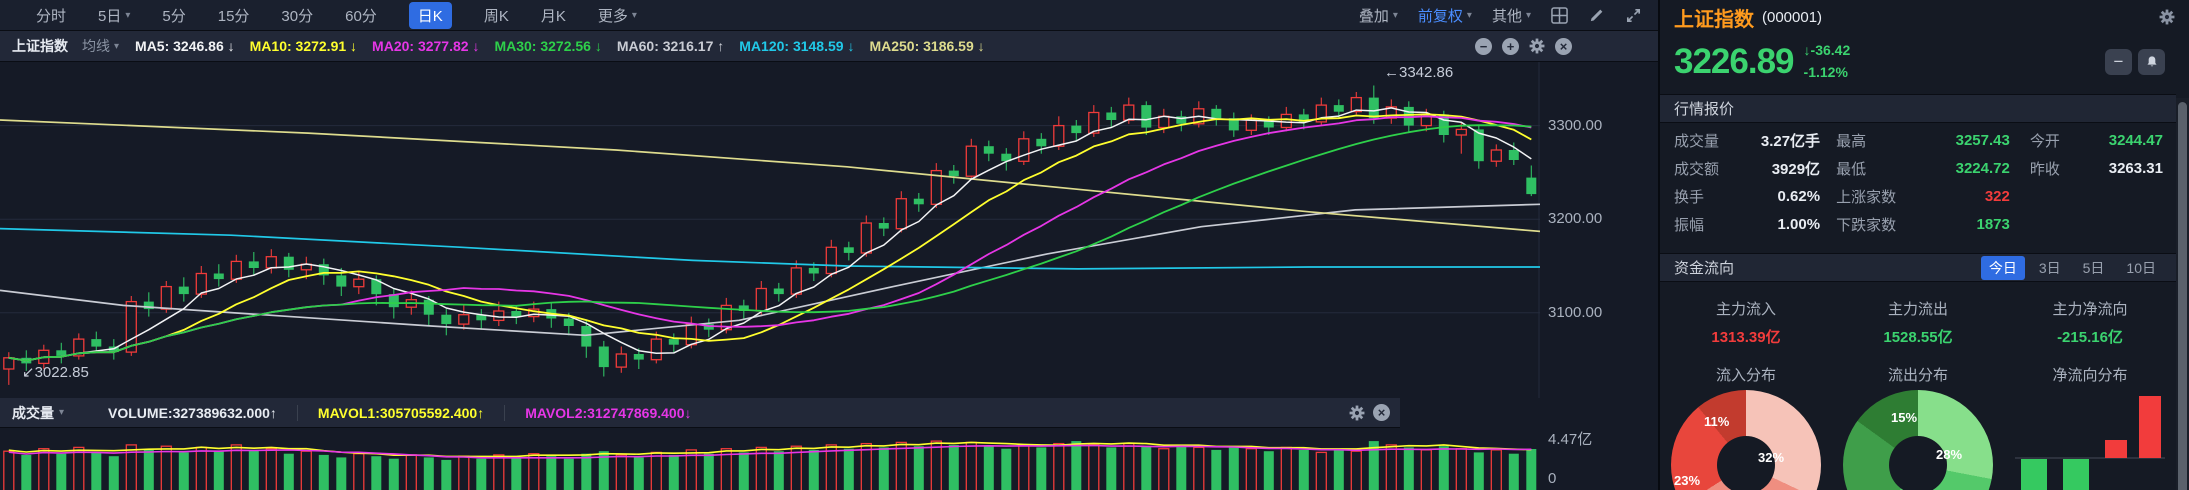 This screenshot has height=490, width=2189. I want to click on chart-tools: 叠加 ▾ 前复权 ▾ 其他 ▾, so click(1508, 15).